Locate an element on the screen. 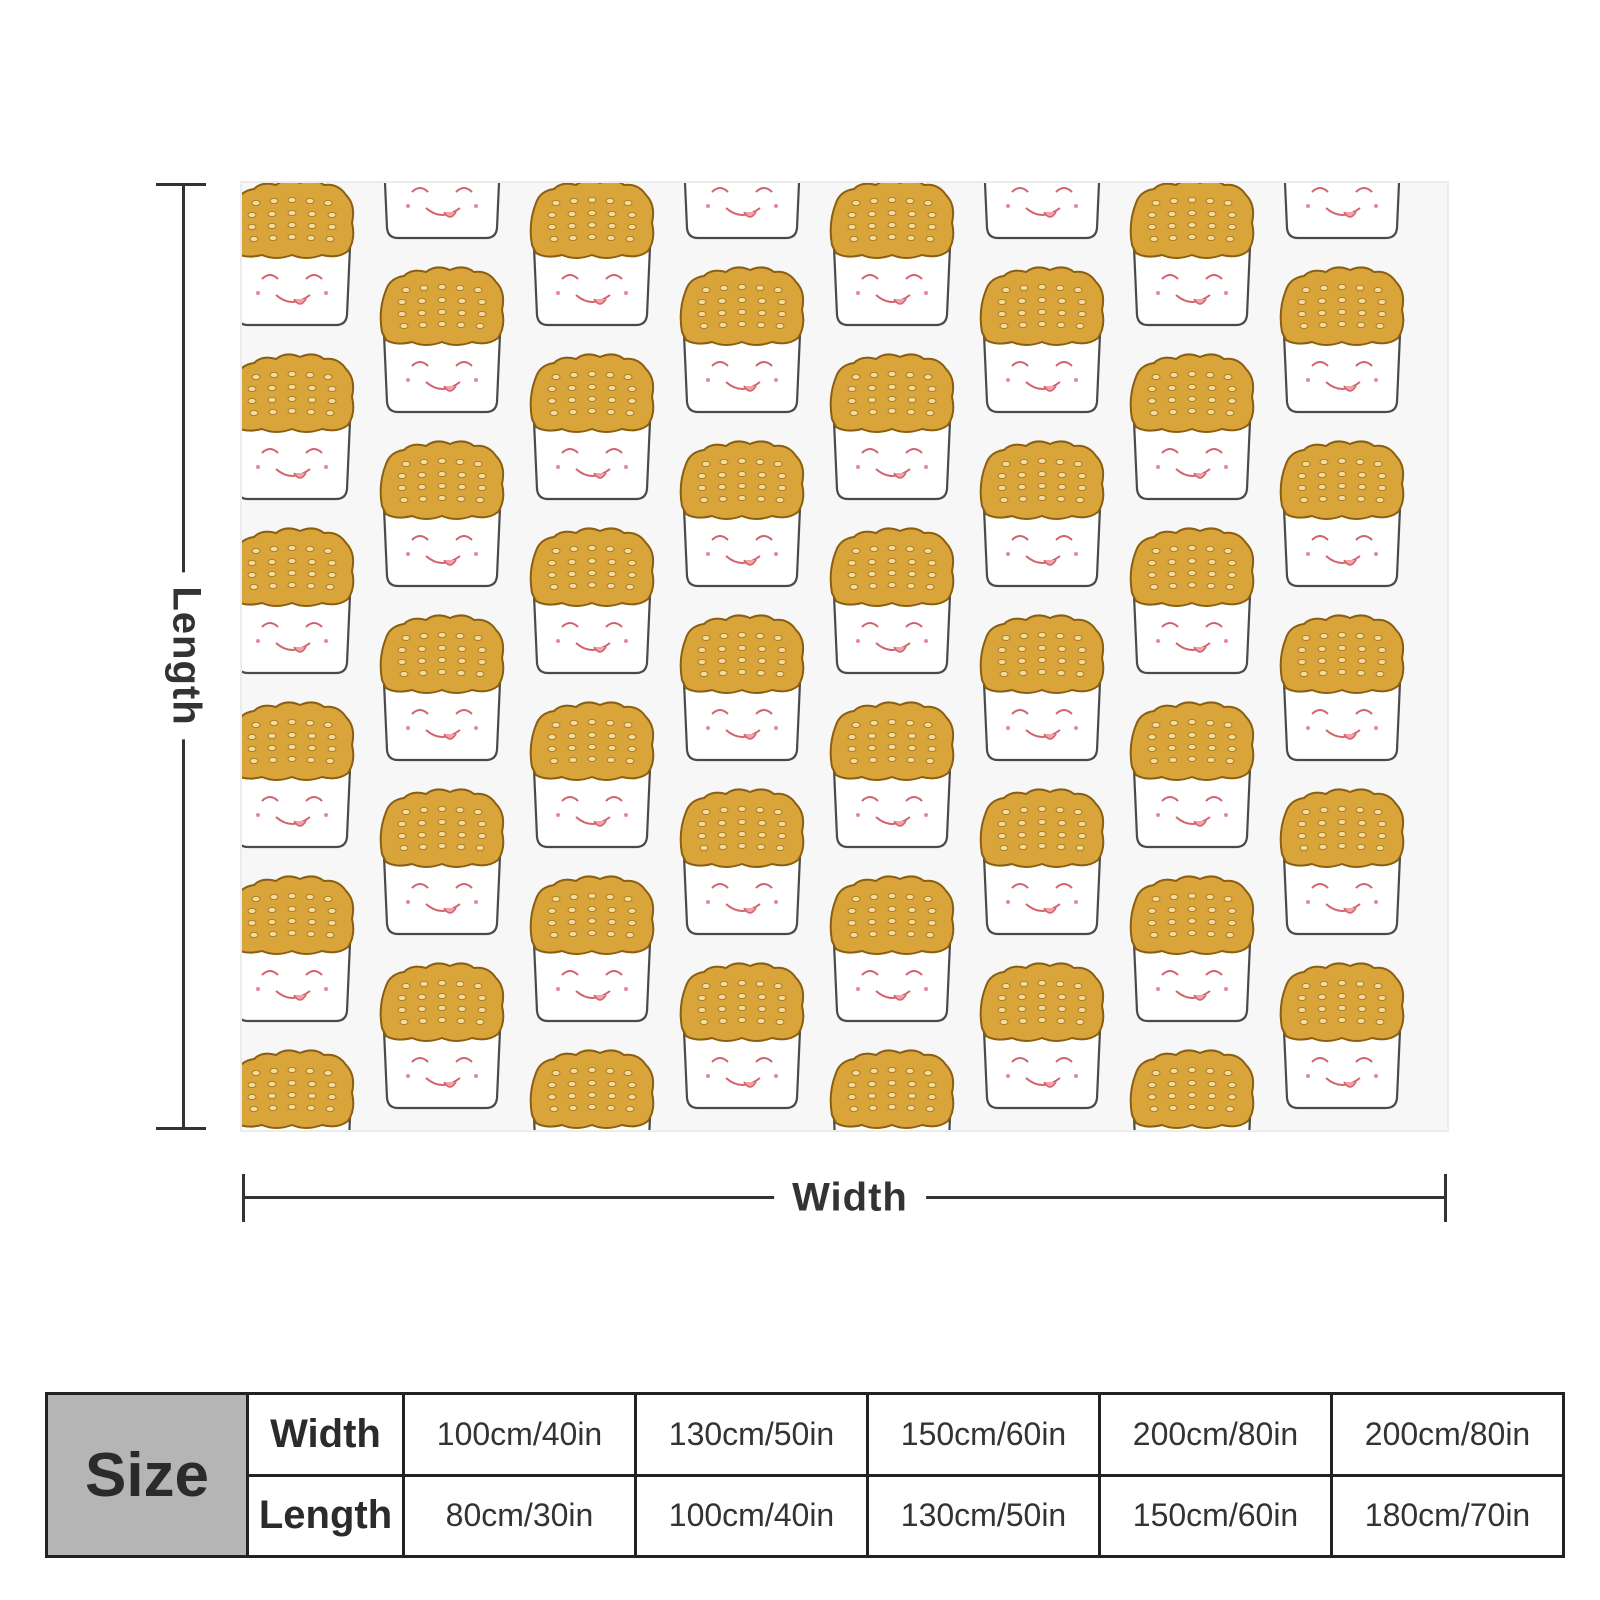 This screenshot has width=1600, height=1600. width-label: Width is located at coordinates (850, 1198).